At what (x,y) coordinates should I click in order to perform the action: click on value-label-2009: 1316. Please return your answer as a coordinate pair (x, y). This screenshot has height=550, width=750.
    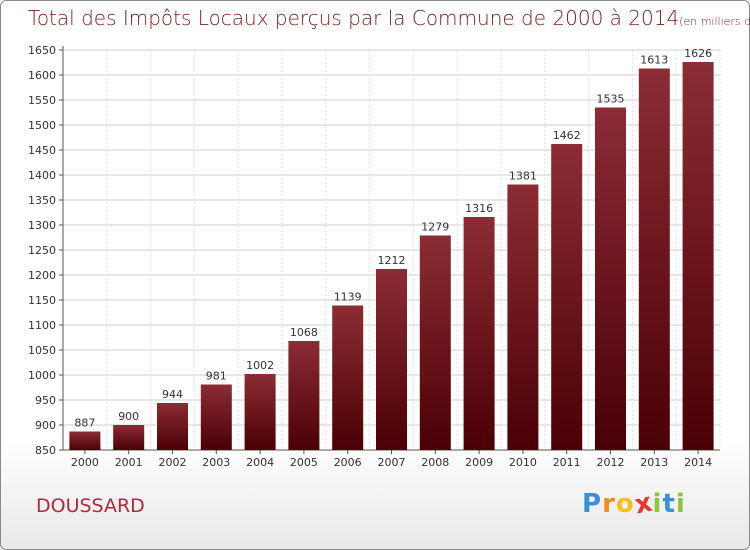
    Looking at the image, I should click on (479, 208).